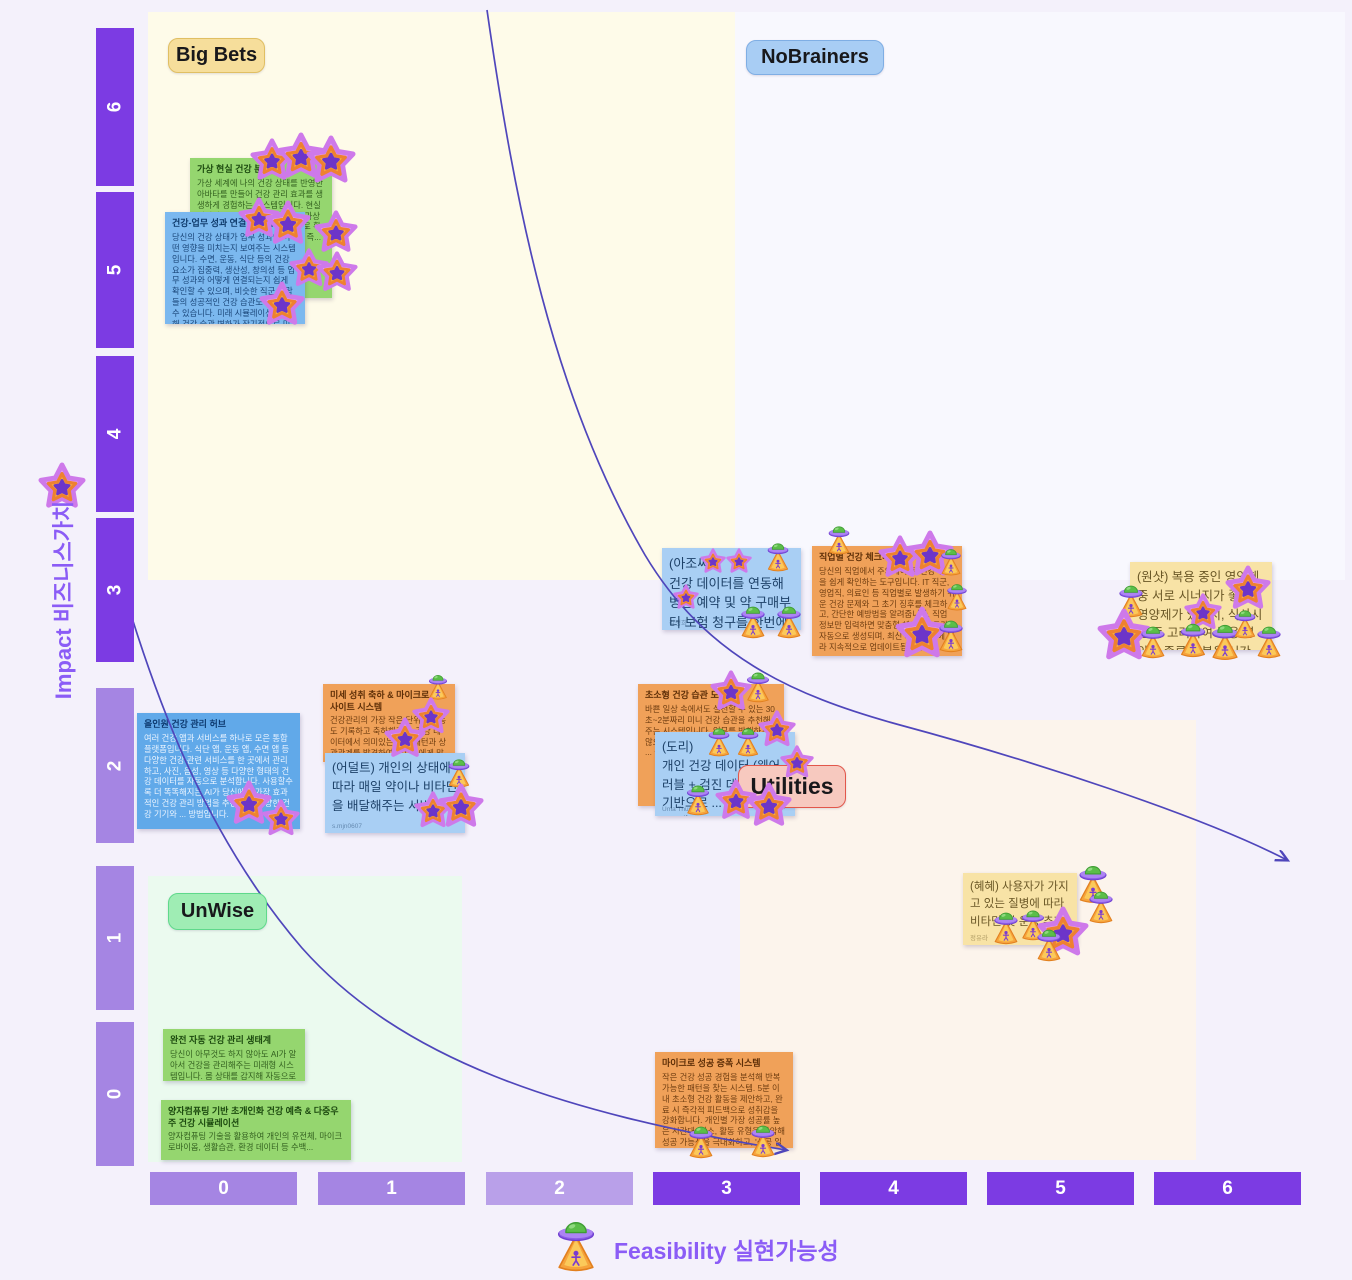 Image resolution: width=1352 pixels, height=1280 pixels. I want to click on note-author: s.mjn0607, so click(347, 826).